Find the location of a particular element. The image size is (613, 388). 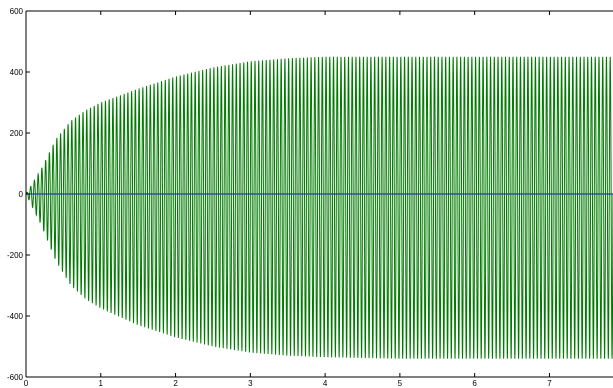

x-tick-label: 7 is located at coordinates (549, 383).